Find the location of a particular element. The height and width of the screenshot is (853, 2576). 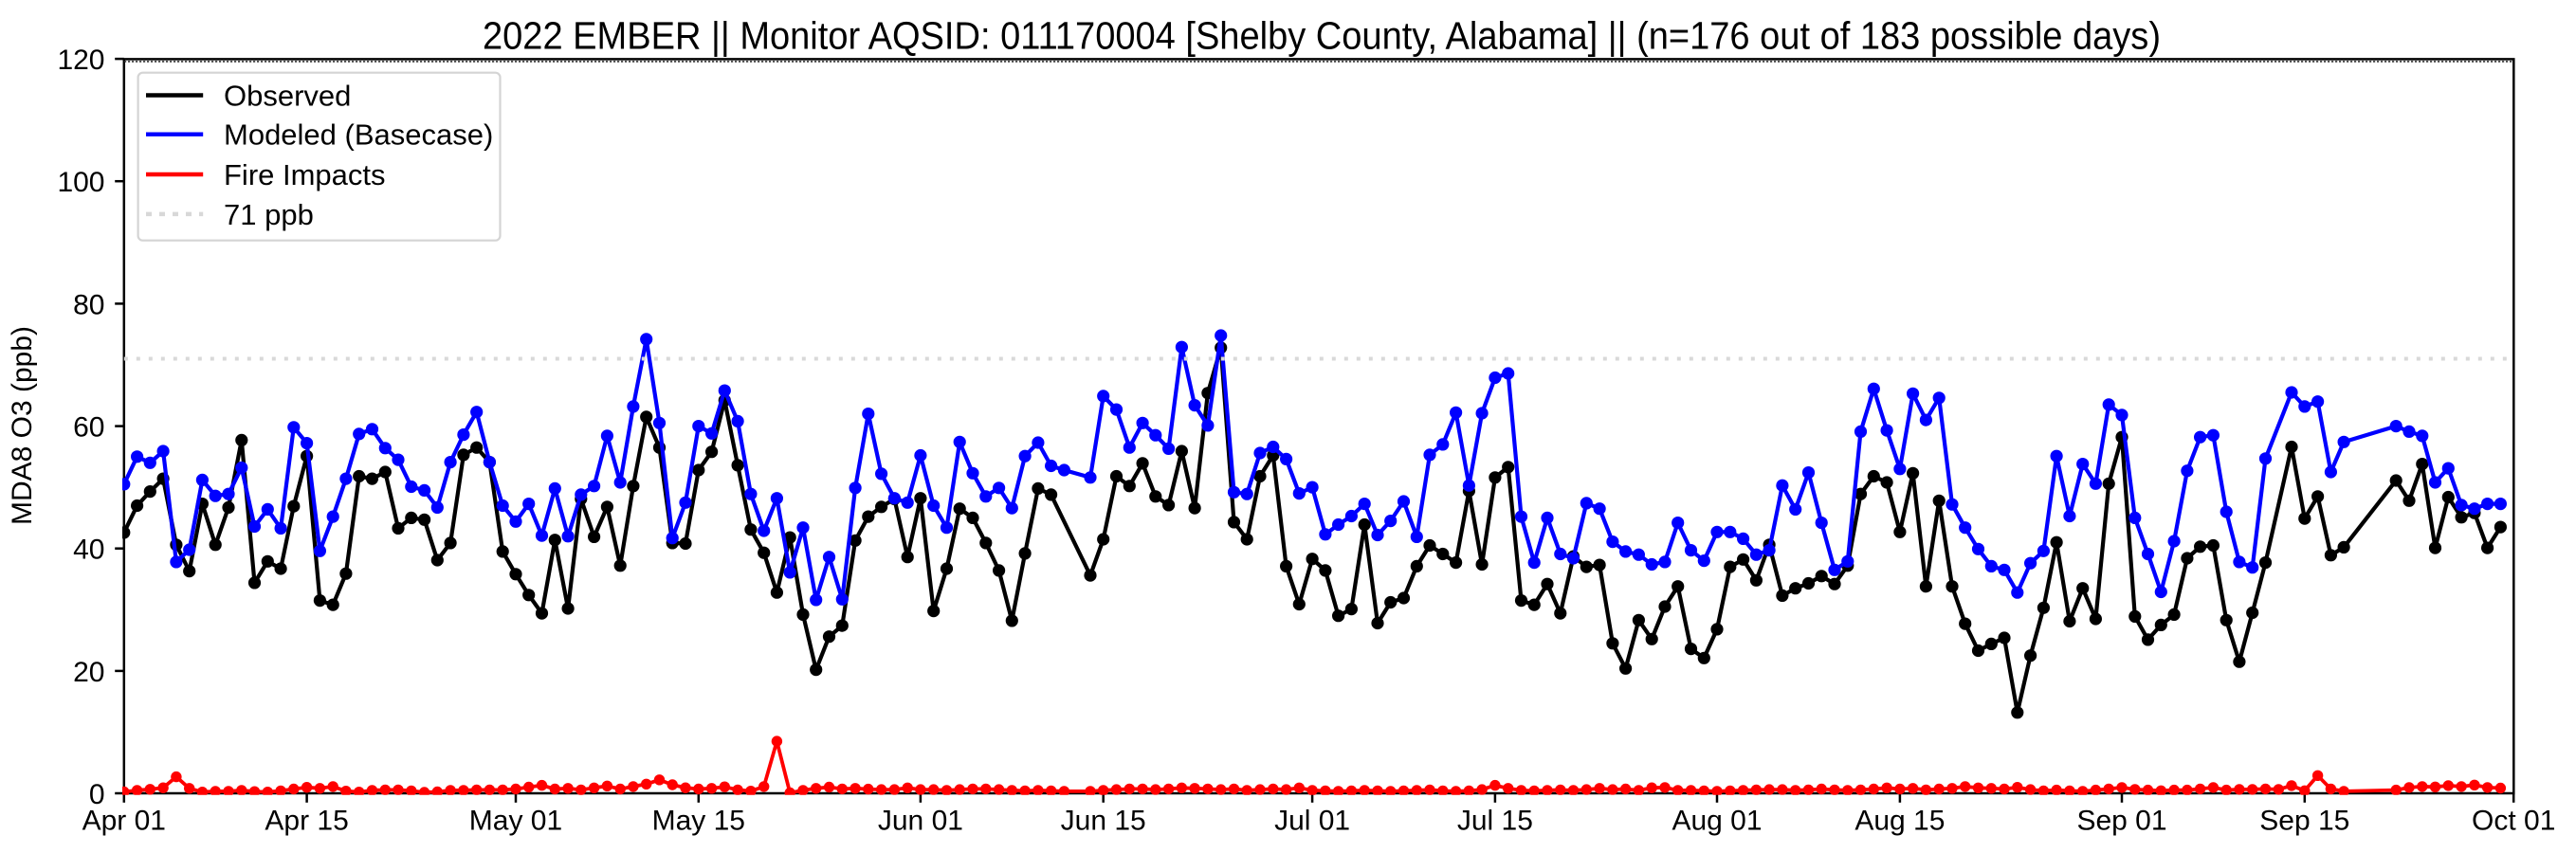

svg-text: Oct 01 is located at coordinates (2513, 821).